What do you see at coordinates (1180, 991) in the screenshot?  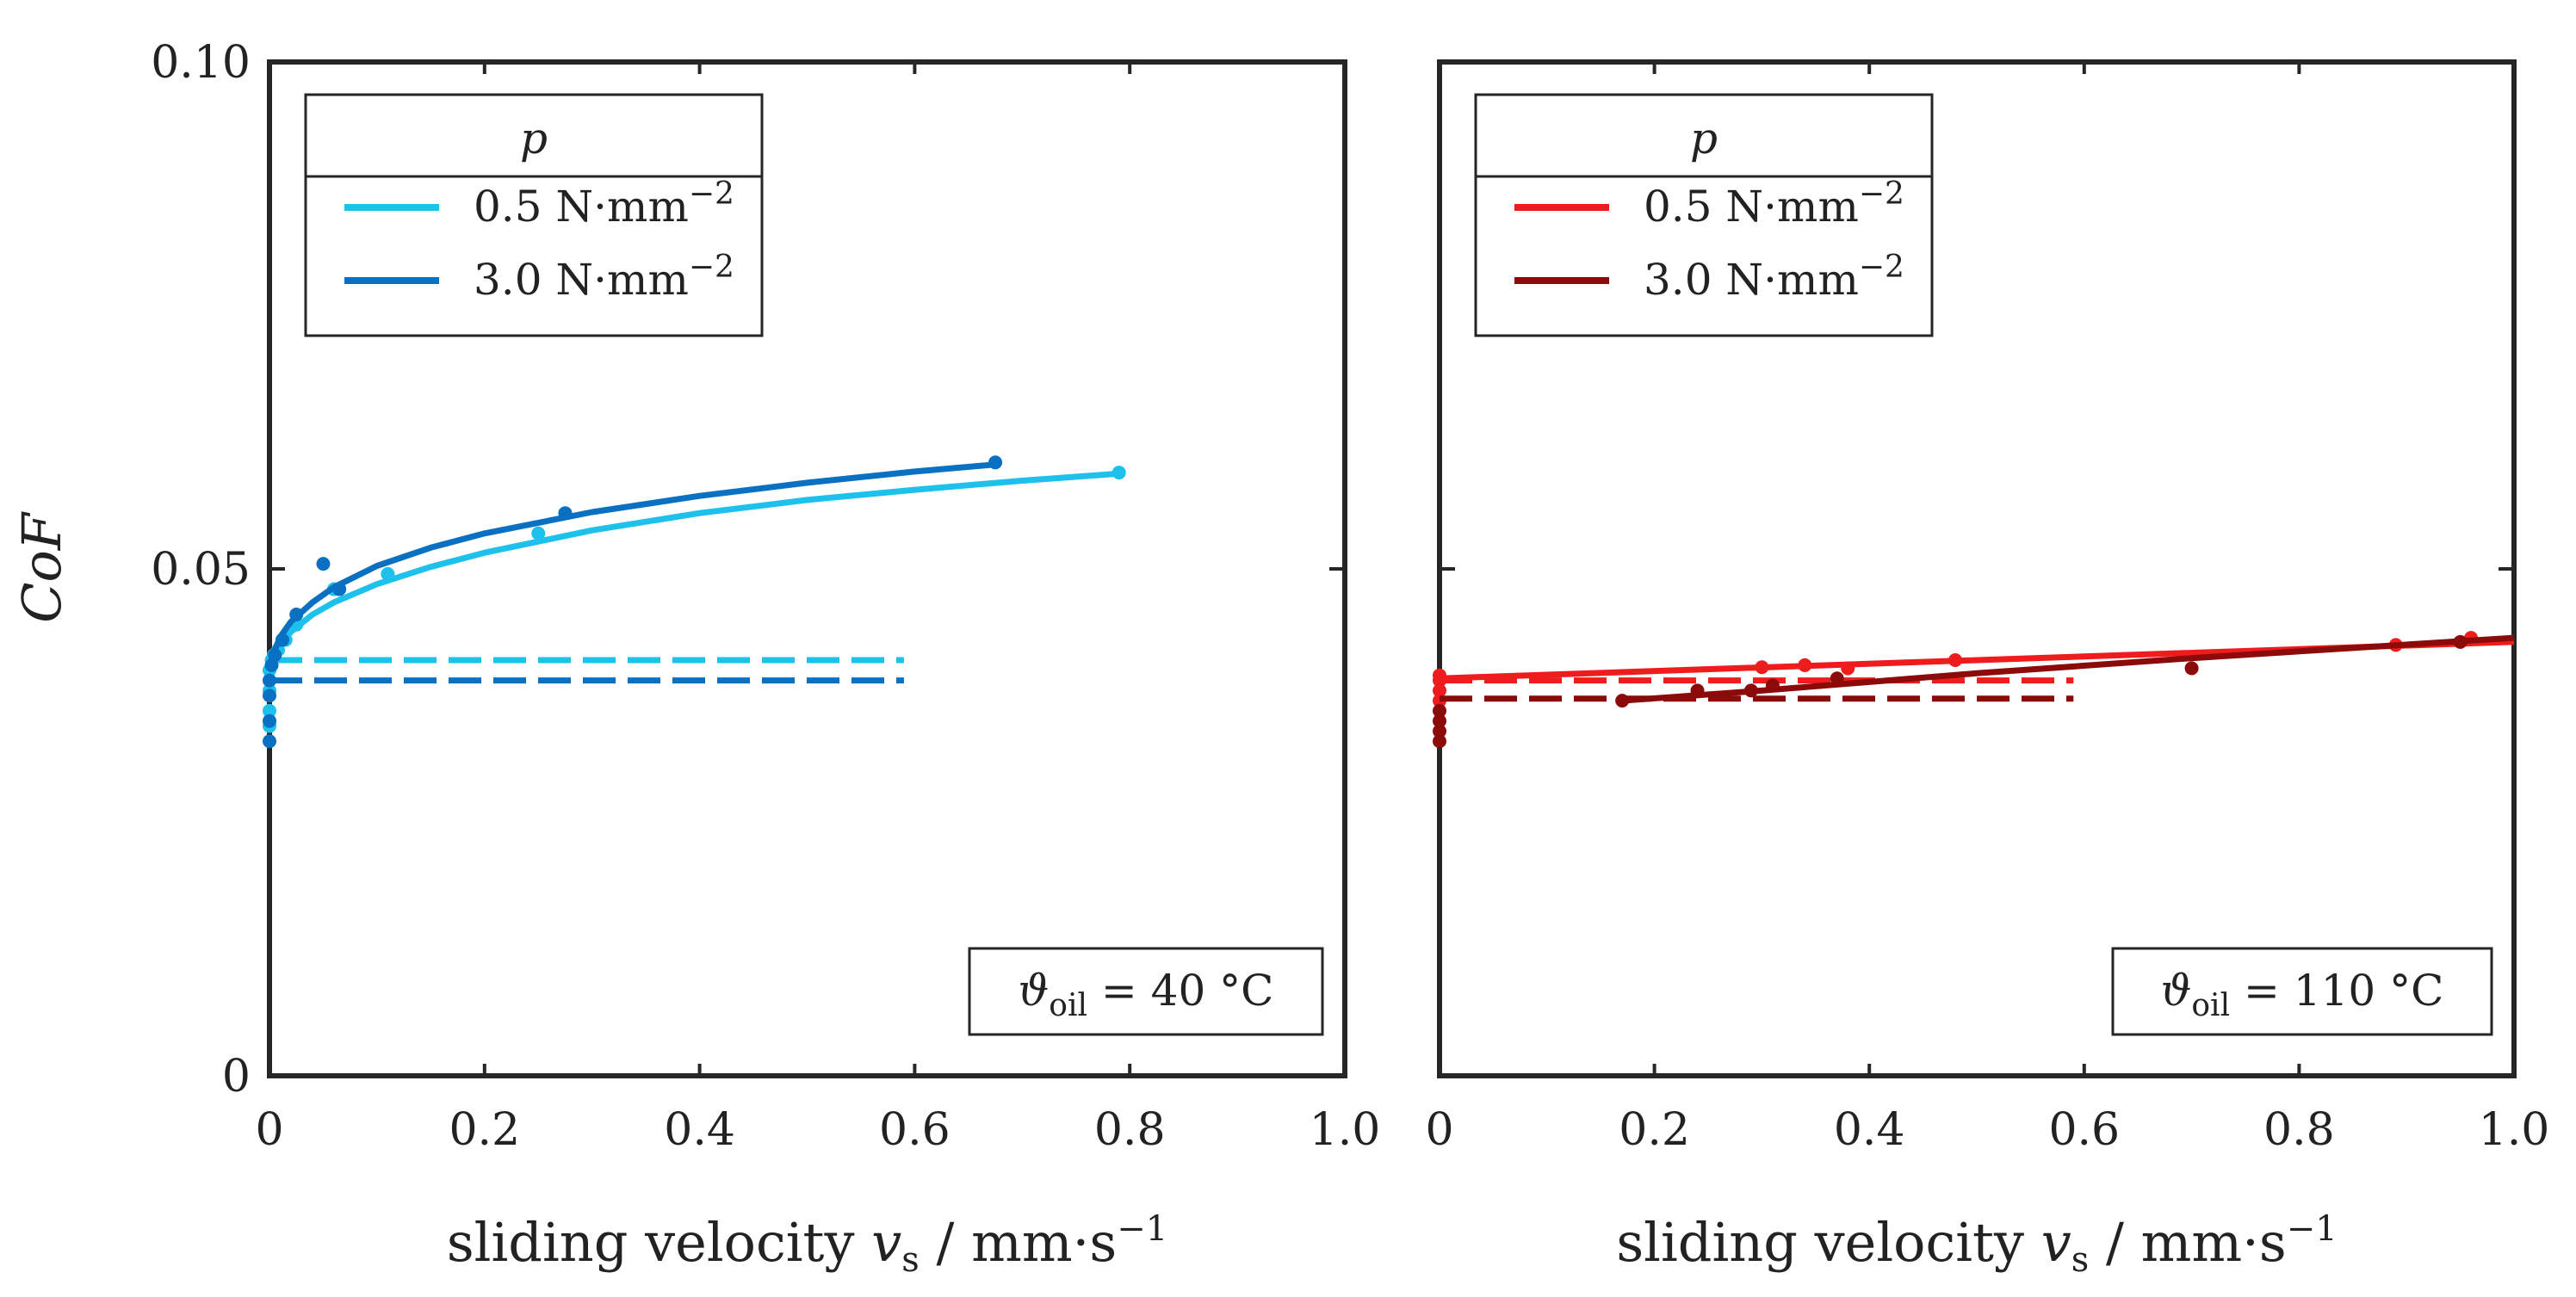 I see `annotation-text: = 40 °C` at bounding box center [1180, 991].